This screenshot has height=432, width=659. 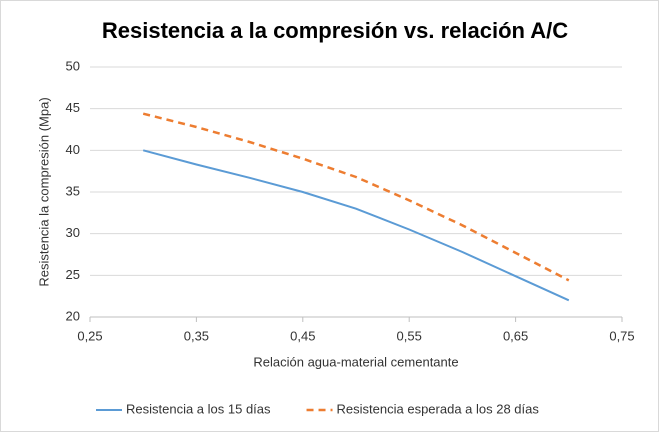 What do you see at coordinates (515, 335) in the screenshot?
I see `x-tick-label: 0,65` at bounding box center [515, 335].